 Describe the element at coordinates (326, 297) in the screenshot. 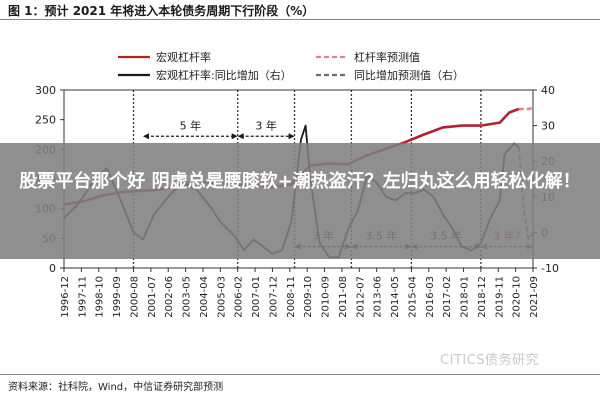

I see `x-axis-tick-label: 2010-09` at that location.